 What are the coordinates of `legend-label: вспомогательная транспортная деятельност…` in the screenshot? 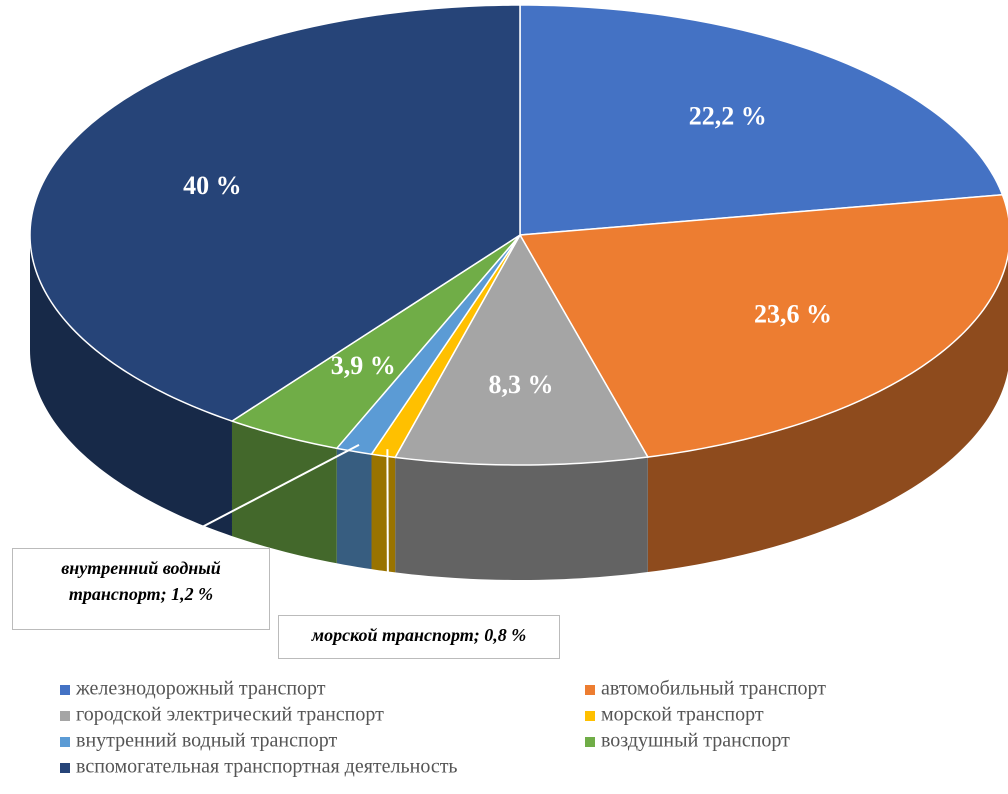 It's located at (267, 767).